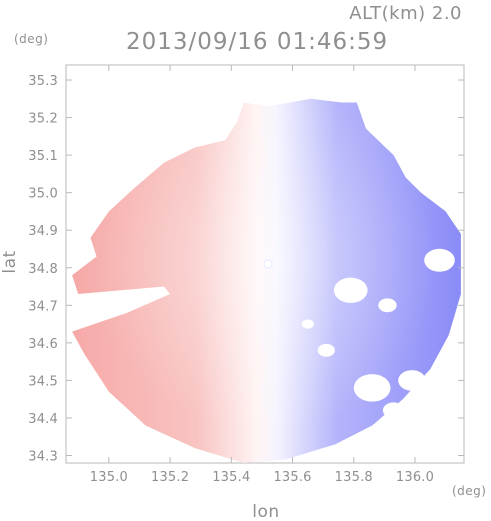 Image resolution: width=491 pixels, height=521 pixels. What do you see at coordinates (43, 419) in the screenshot?
I see `y-tick-label: 34.4` at bounding box center [43, 419].